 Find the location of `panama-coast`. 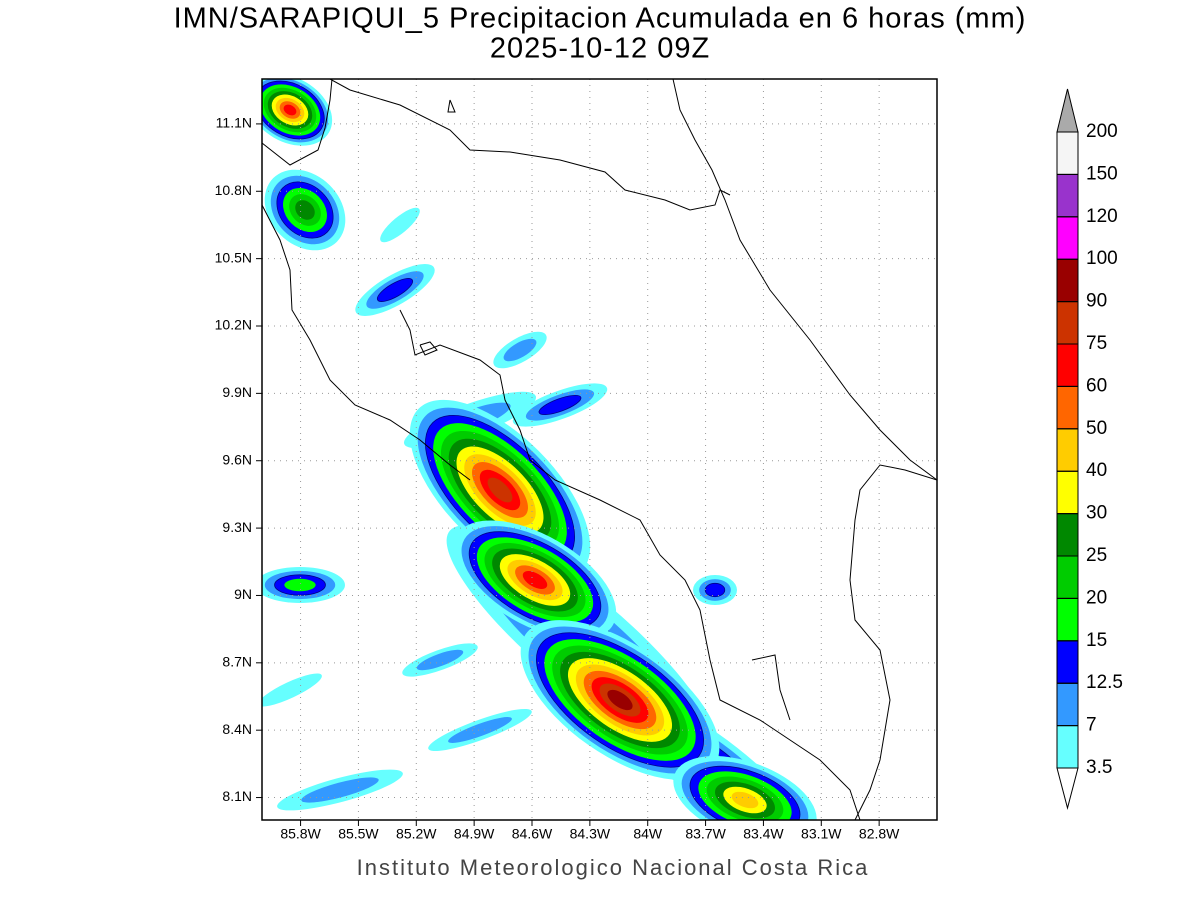

panama-coast is located at coordinates (893, 642).